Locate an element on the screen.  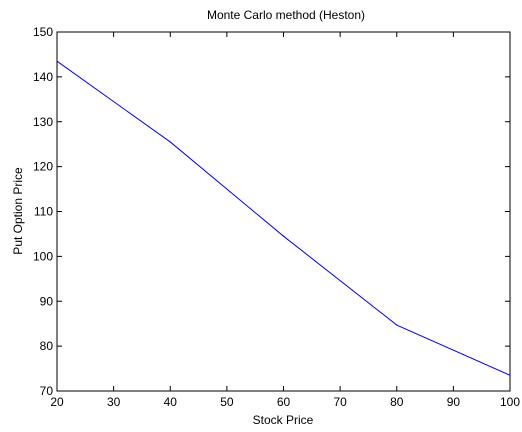
x-tick-label: 20 is located at coordinates (57, 402).